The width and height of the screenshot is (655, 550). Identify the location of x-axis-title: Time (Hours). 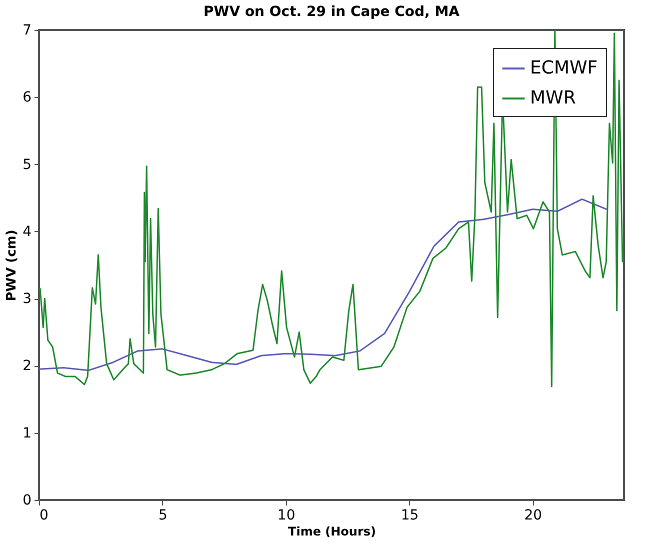
(332, 531).